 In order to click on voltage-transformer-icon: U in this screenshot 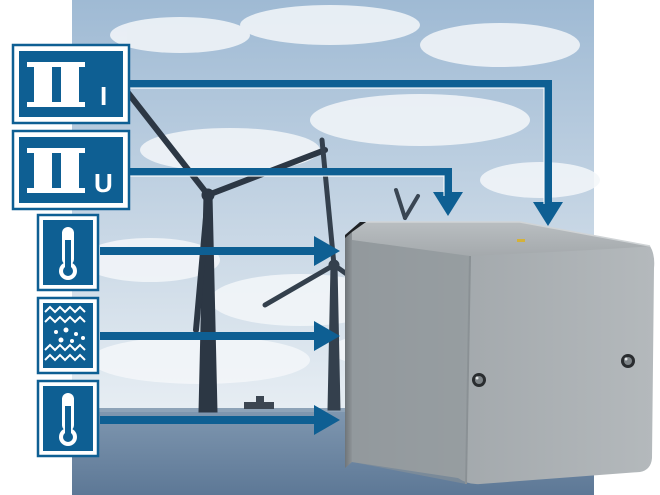, I will do `click(71, 170)`.